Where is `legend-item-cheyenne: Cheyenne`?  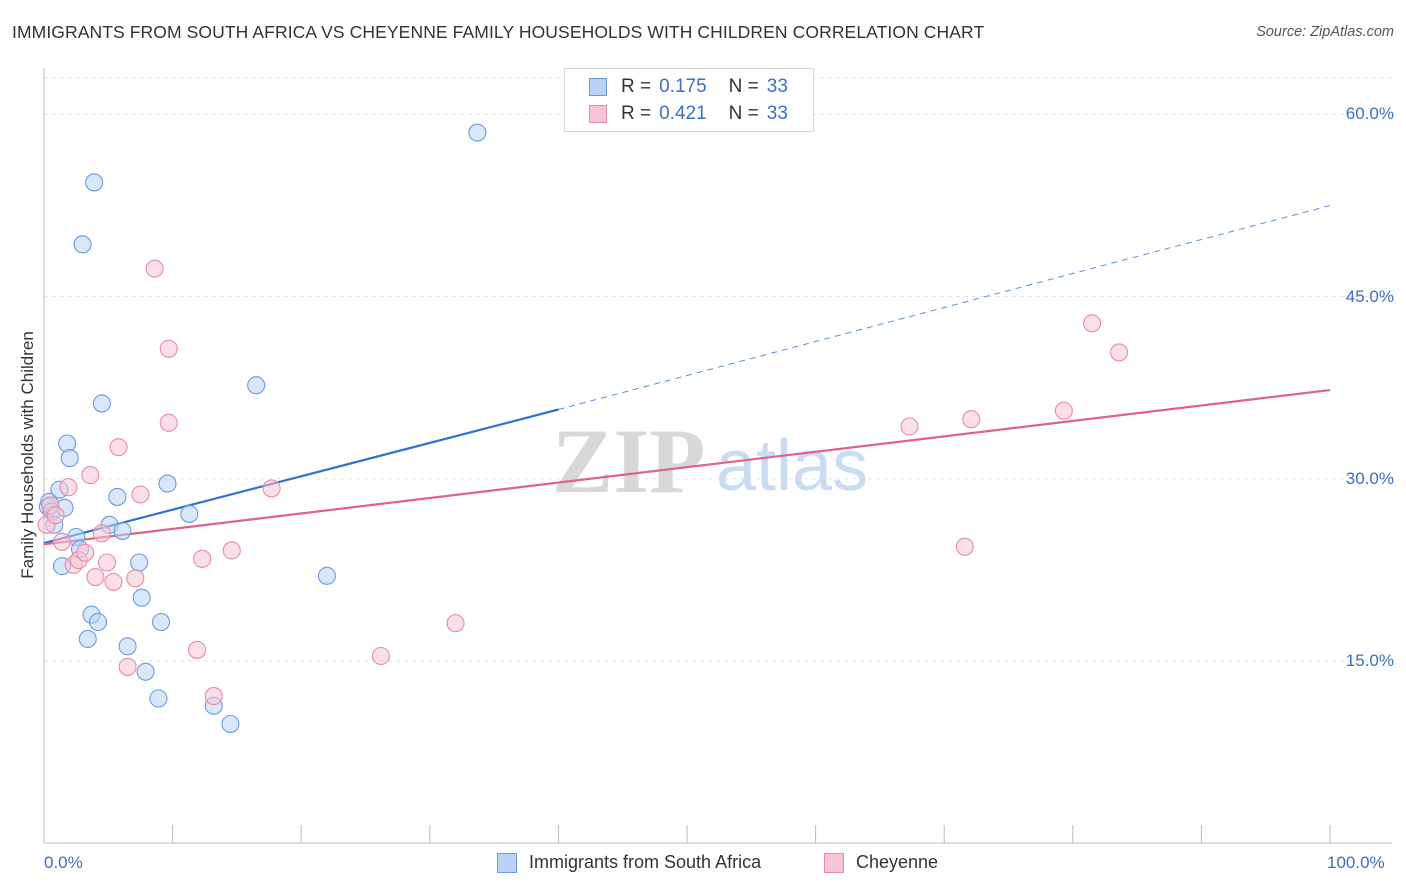 legend-item-cheyenne: Cheyenne is located at coordinates (881, 862).